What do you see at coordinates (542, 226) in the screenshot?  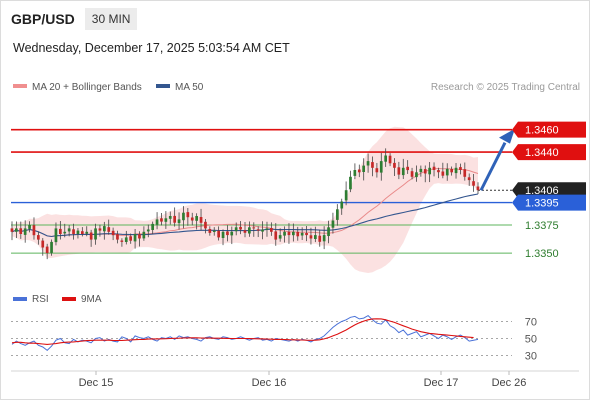 I see `price-label-1.3375: 1.3375` at bounding box center [542, 226].